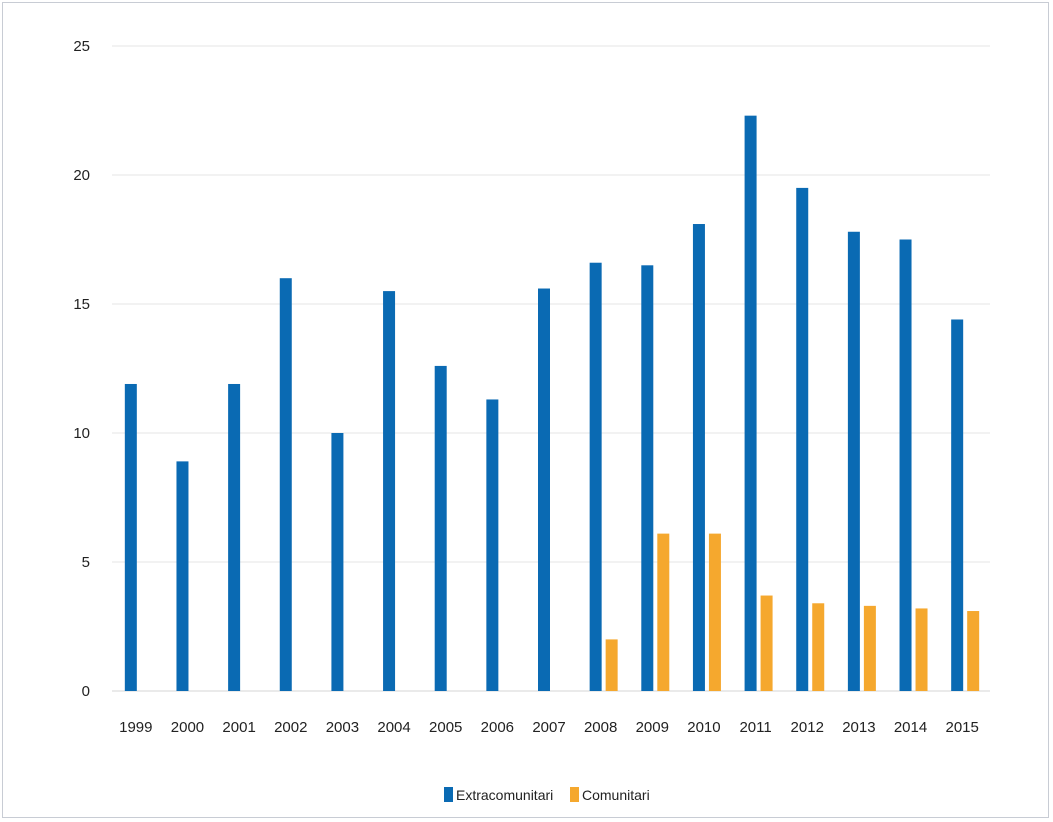  I want to click on bar-extracomunitari-2009, so click(647, 478).